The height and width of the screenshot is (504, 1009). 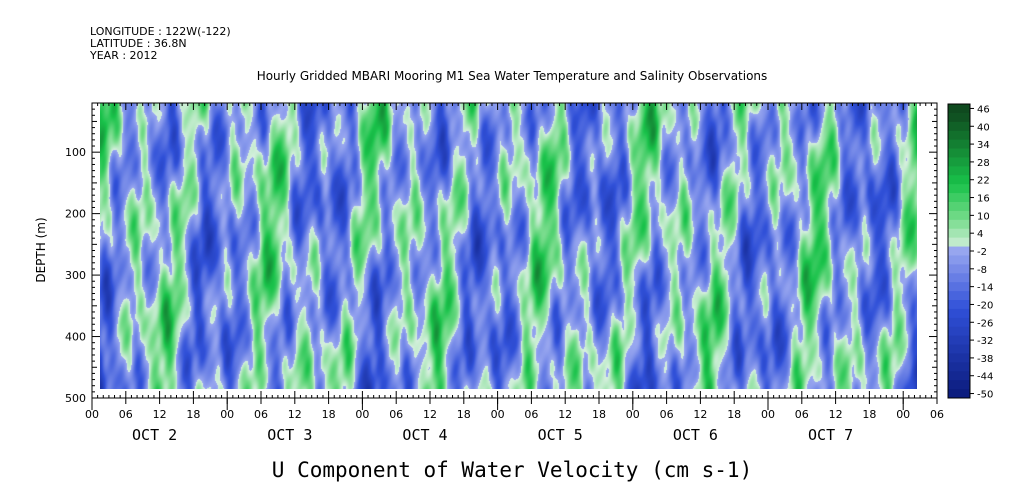 What do you see at coordinates (985, 341) in the screenshot?
I see `colorbar-label: -32` at bounding box center [985, 341].